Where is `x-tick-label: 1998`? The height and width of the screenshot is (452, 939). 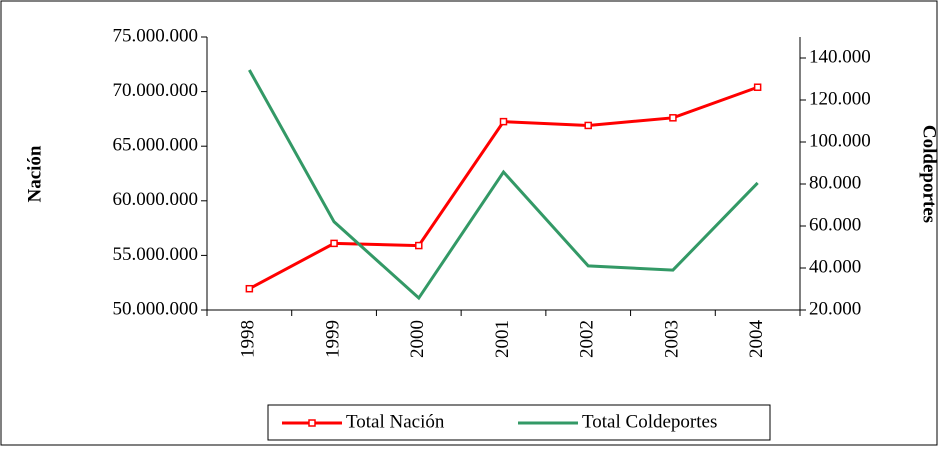 x-tick-label: 1998 is located at coordinates (248, 339).